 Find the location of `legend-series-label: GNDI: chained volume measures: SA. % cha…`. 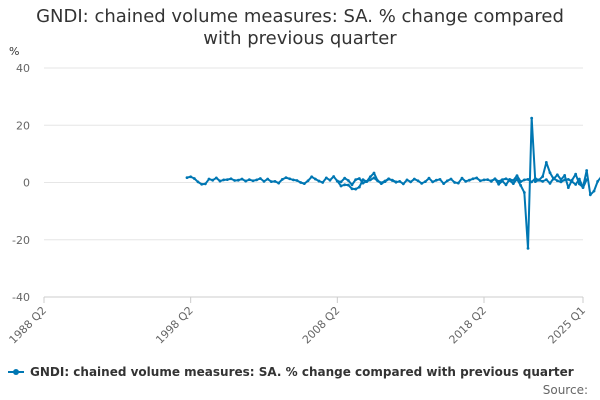

legend-series-label: GNDI: chained volume measures: SA. % cha… is located at coordinates (302, 372).